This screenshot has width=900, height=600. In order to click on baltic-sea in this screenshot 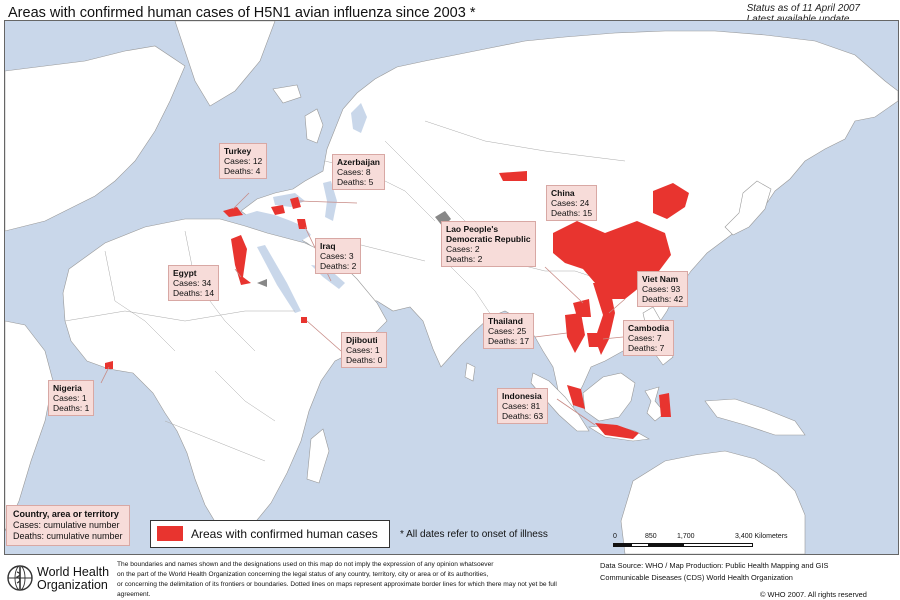, I will do `click(359, 118)`.